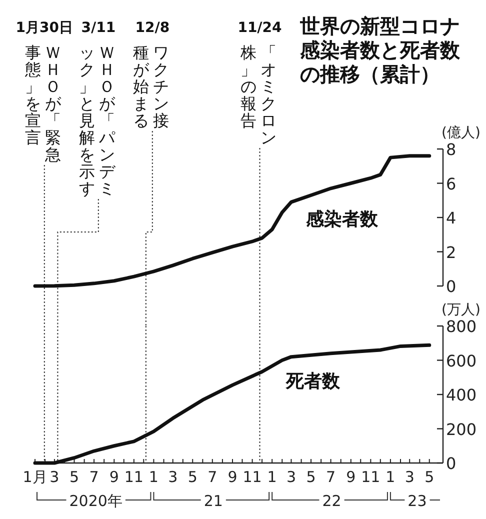 Image resolution: width=486 pixels, height=519 pixels. Describe the element at coordinates (461, 360) in the screenshot. I see `y-tick-label: 600` at that location.